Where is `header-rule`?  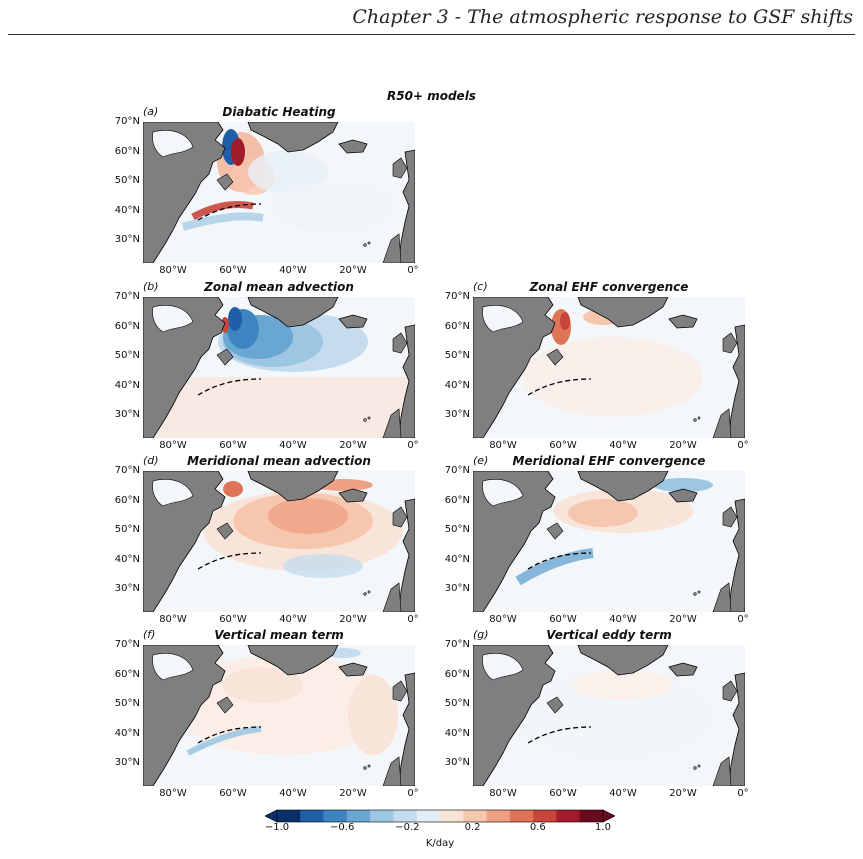
header-rule is located at coordinates (431, 34).